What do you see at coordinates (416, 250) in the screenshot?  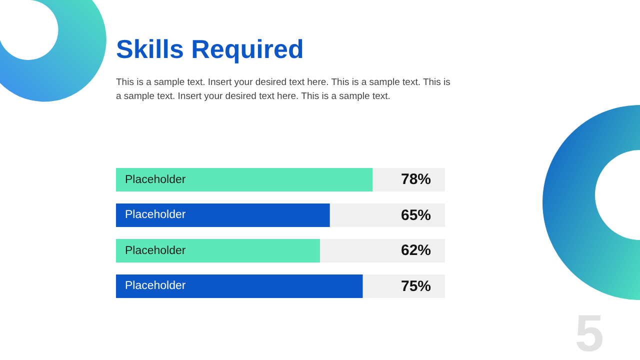 I see `data-label: 62%` at bounding box center [416, 250].